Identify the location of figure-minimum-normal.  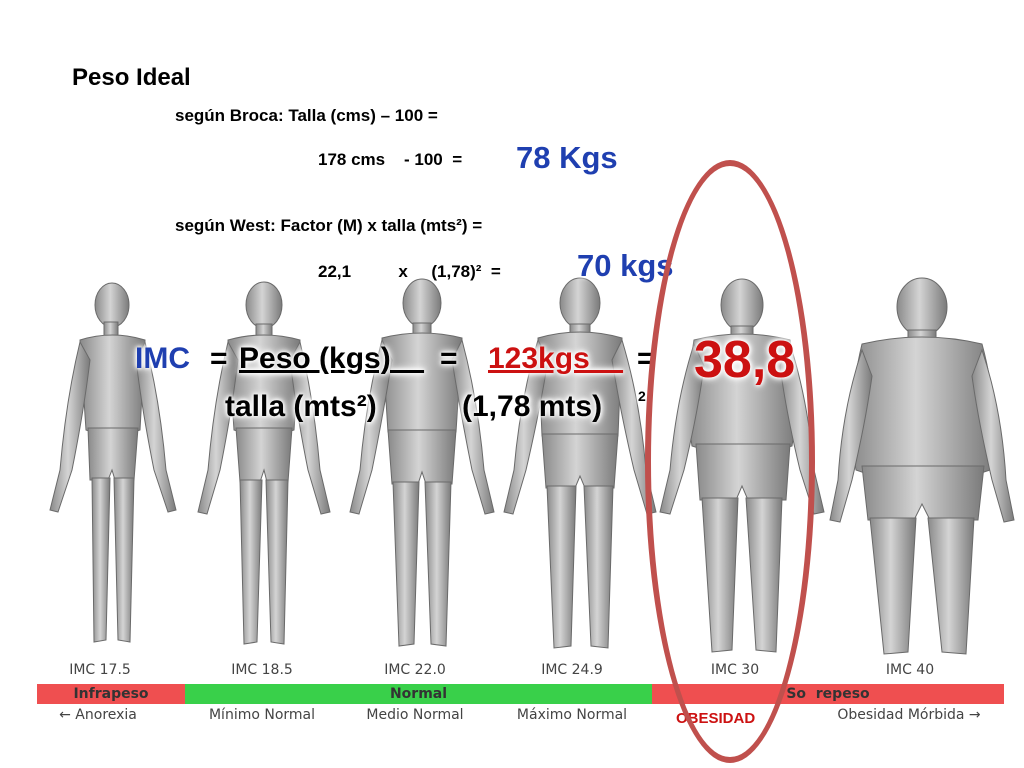
(264, 463).